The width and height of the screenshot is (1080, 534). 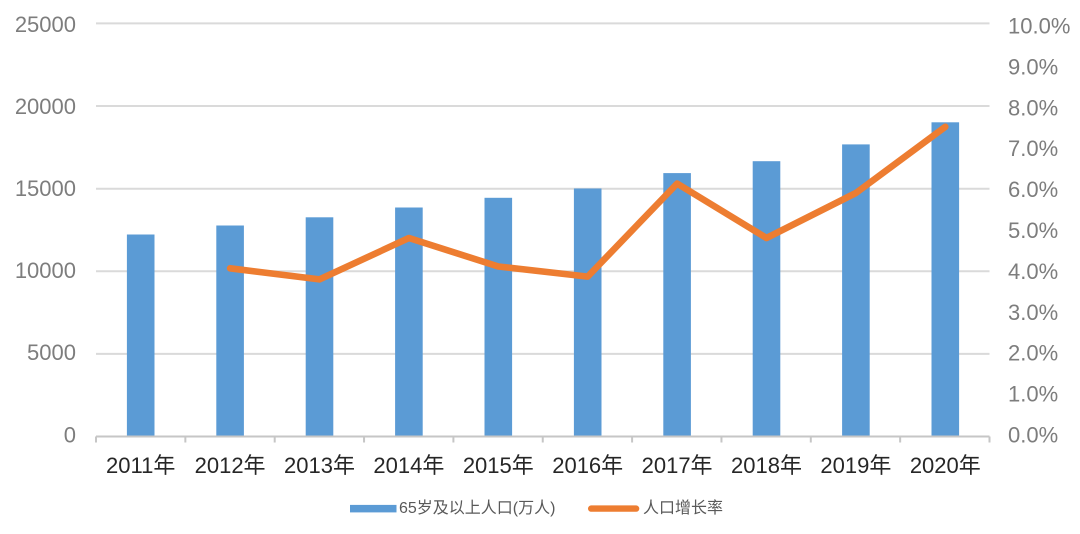 I want to click on svg-text: 65岁及以上人口(万人), so click(x=477, y=508).